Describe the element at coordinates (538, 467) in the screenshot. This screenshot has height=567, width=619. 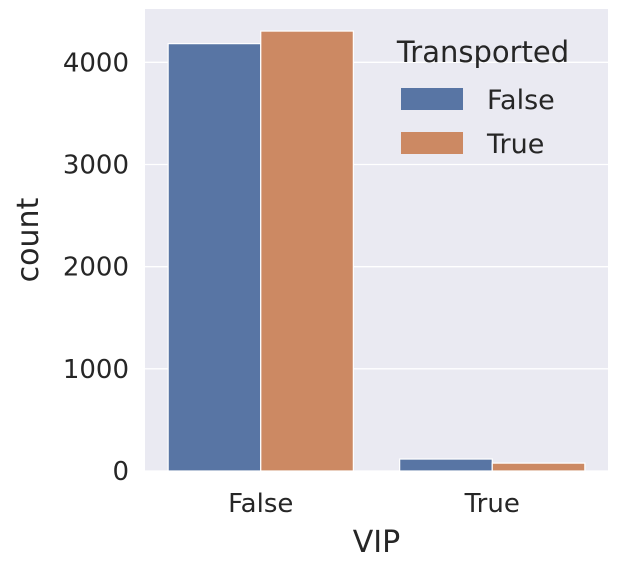
I see `bar-true-true` at that location.